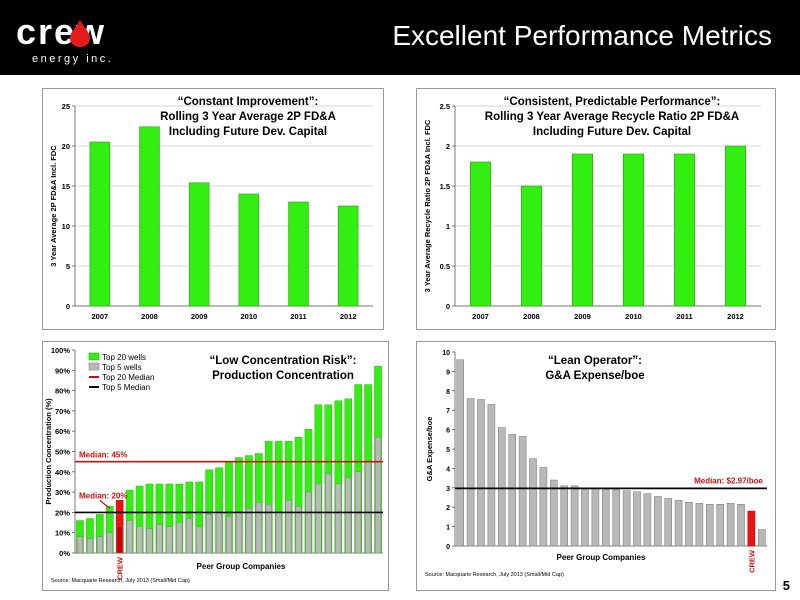 The image size is (800, 600). Describe the element at coordinates (445, 186) in the screenshot. I see `y-tick-label: 1.5` at that location.